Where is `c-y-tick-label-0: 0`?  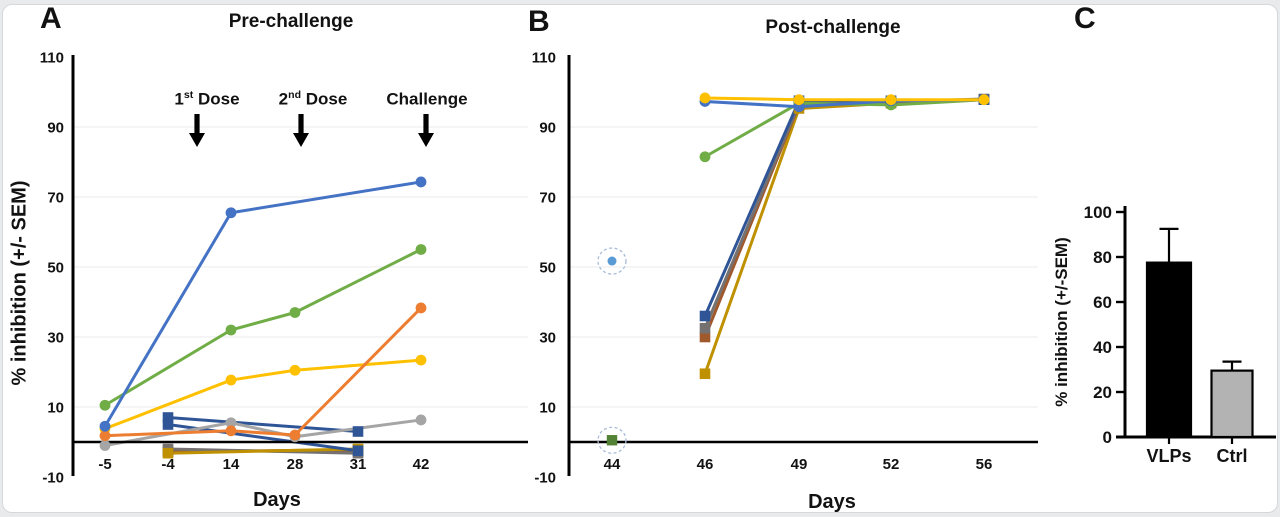
c-y-tick-label-0: 0 is located at coordinates (1107, 437).